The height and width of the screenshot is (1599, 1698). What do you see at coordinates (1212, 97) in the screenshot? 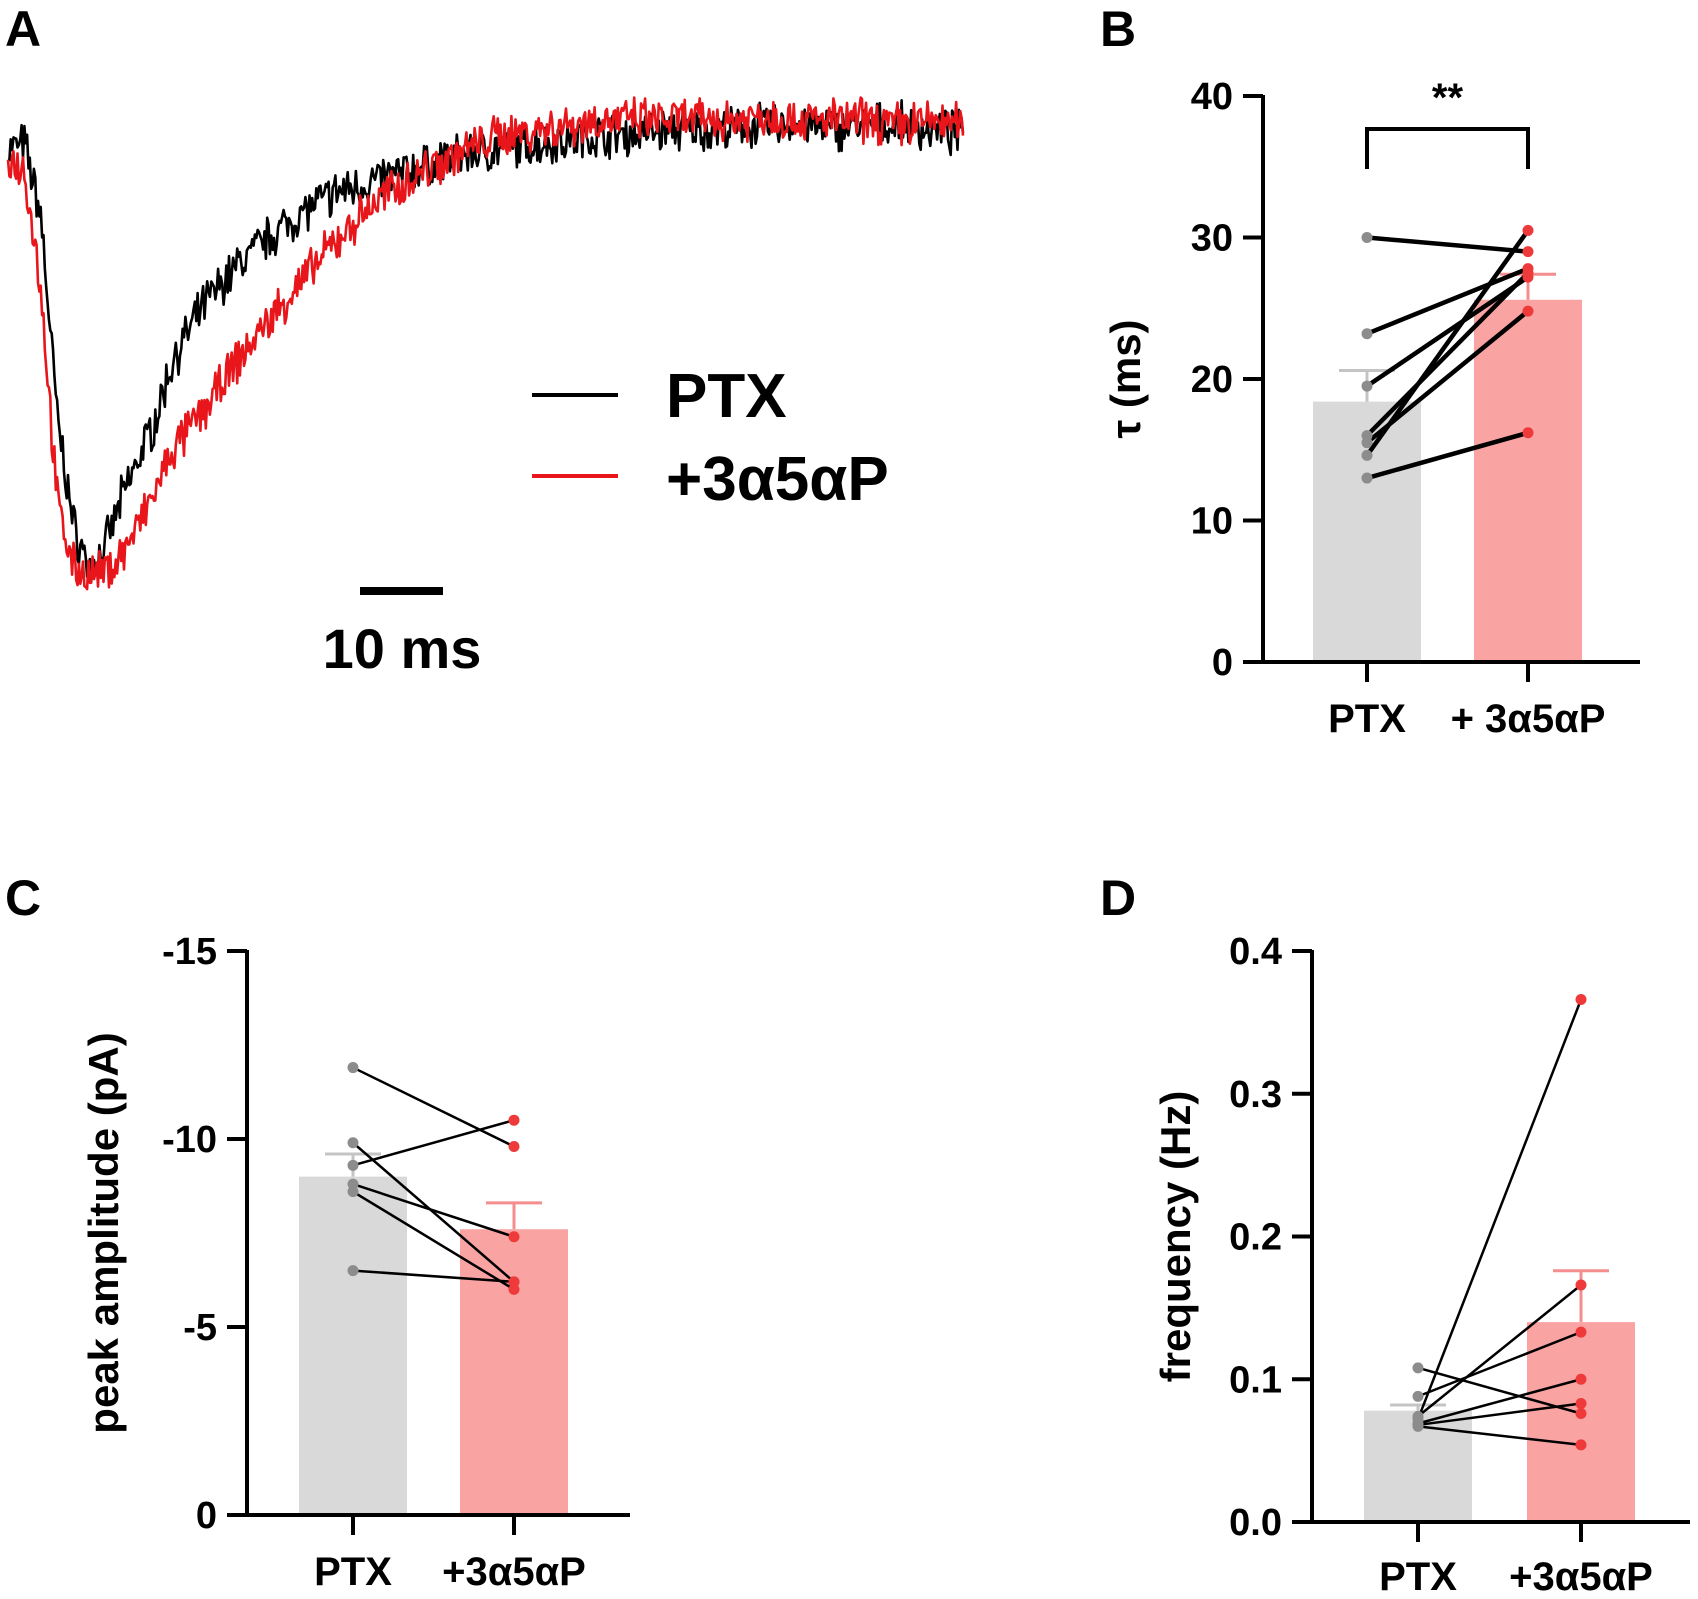
I see `y-tick-label: 40` at bounding box center [1212, 97].